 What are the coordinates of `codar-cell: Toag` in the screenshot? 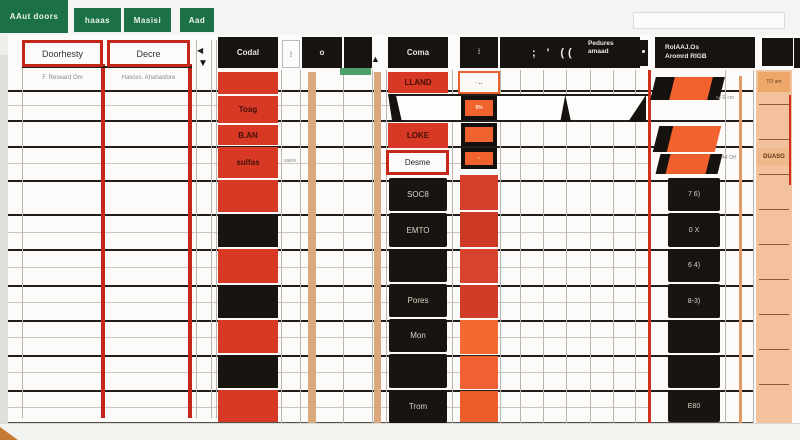 It's located at (248, 109).